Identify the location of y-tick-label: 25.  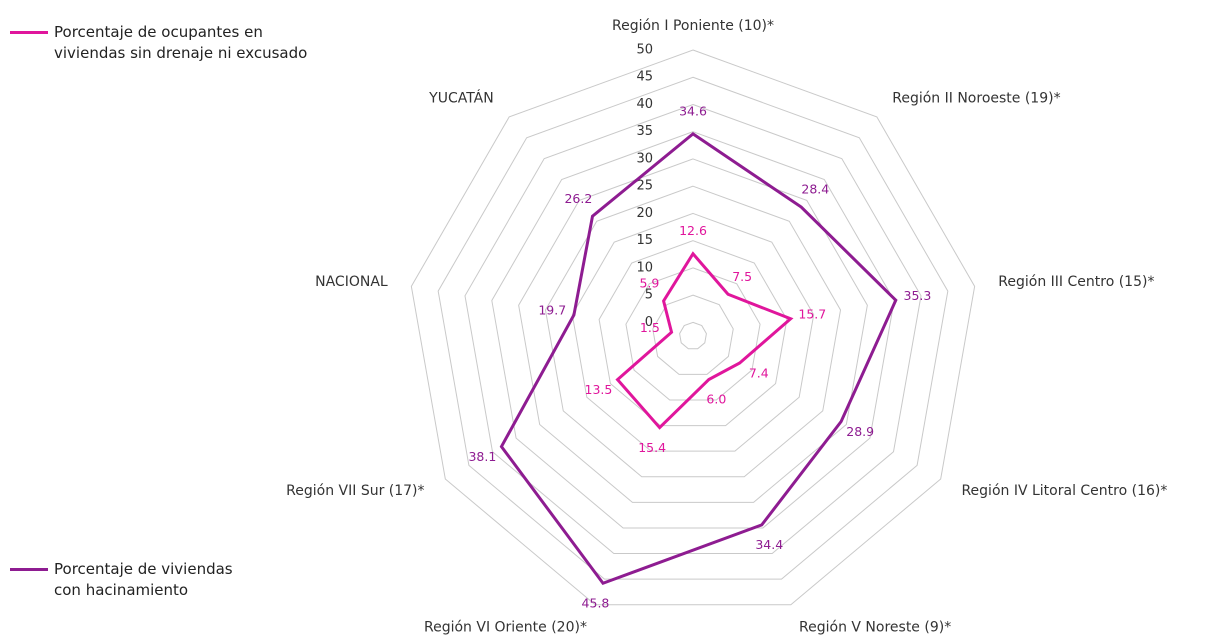
(644, 186).